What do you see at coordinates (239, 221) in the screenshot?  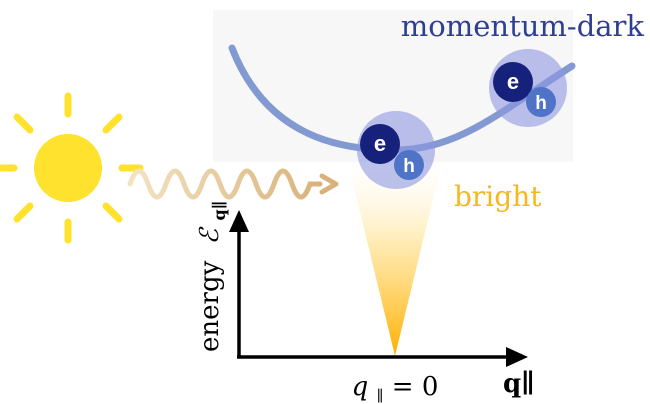 I see `y-axis-arrowhead` at bounding box center [239, 221].